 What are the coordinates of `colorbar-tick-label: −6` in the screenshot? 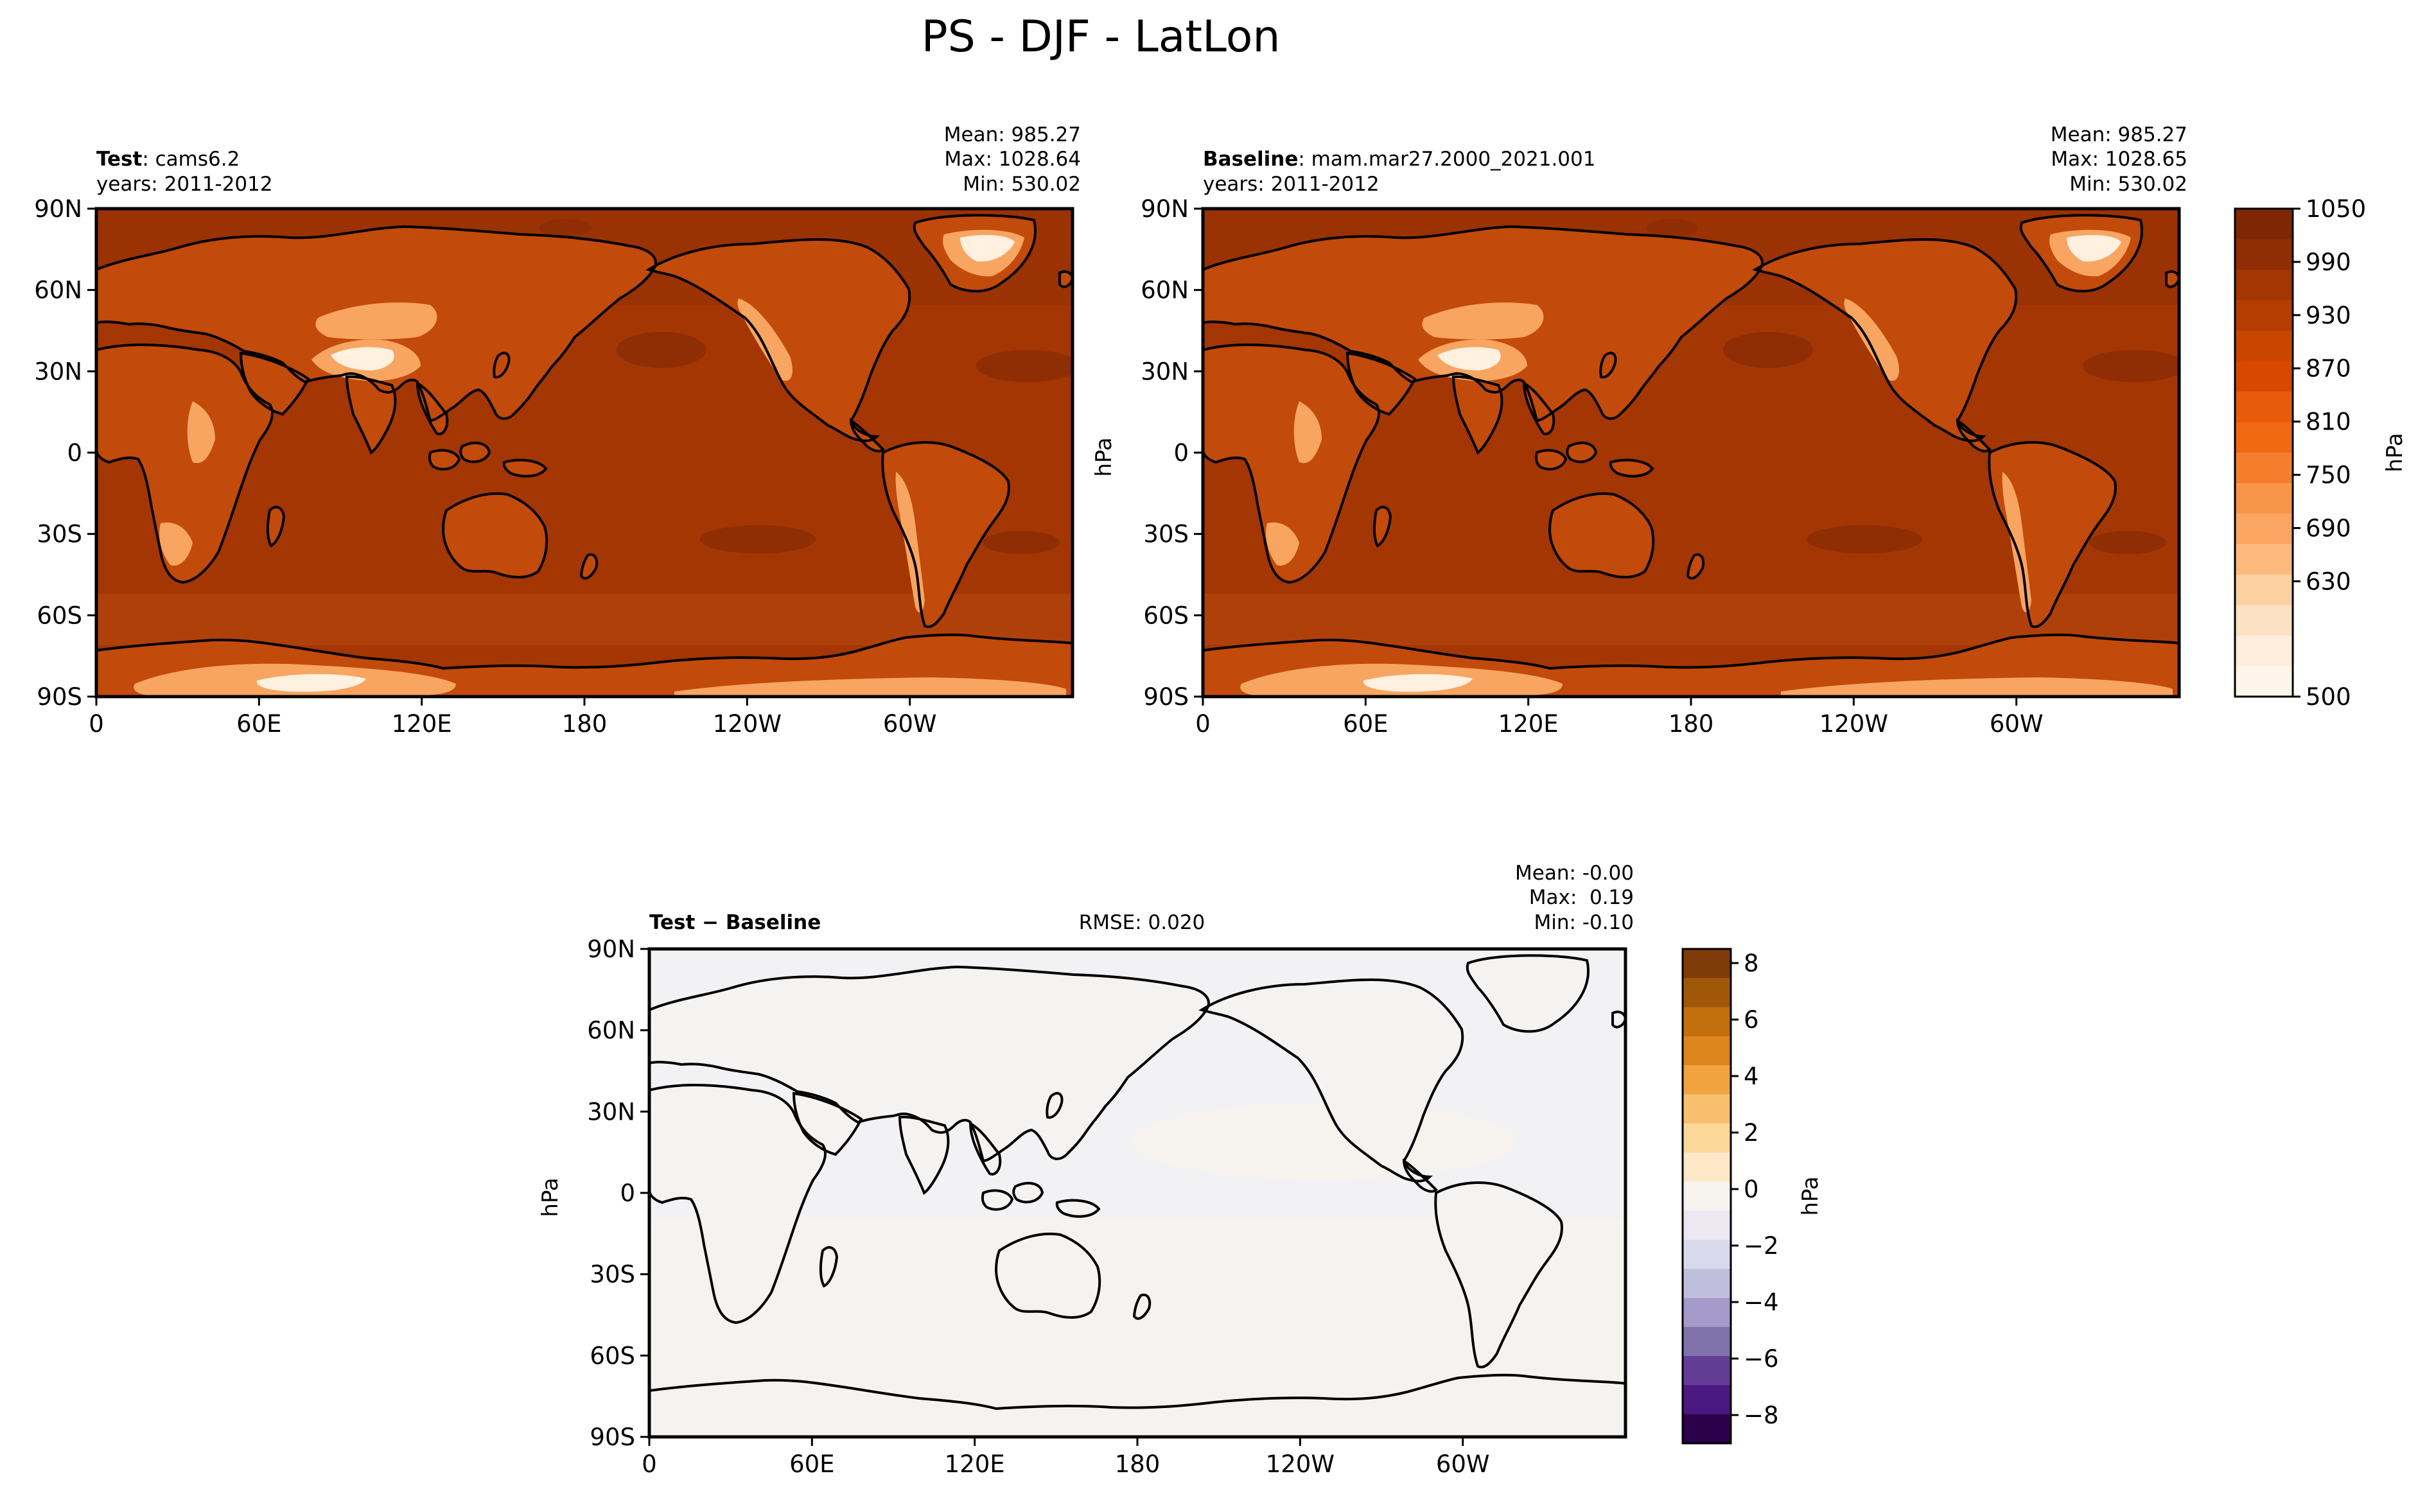 It's located at (1761, 1359).